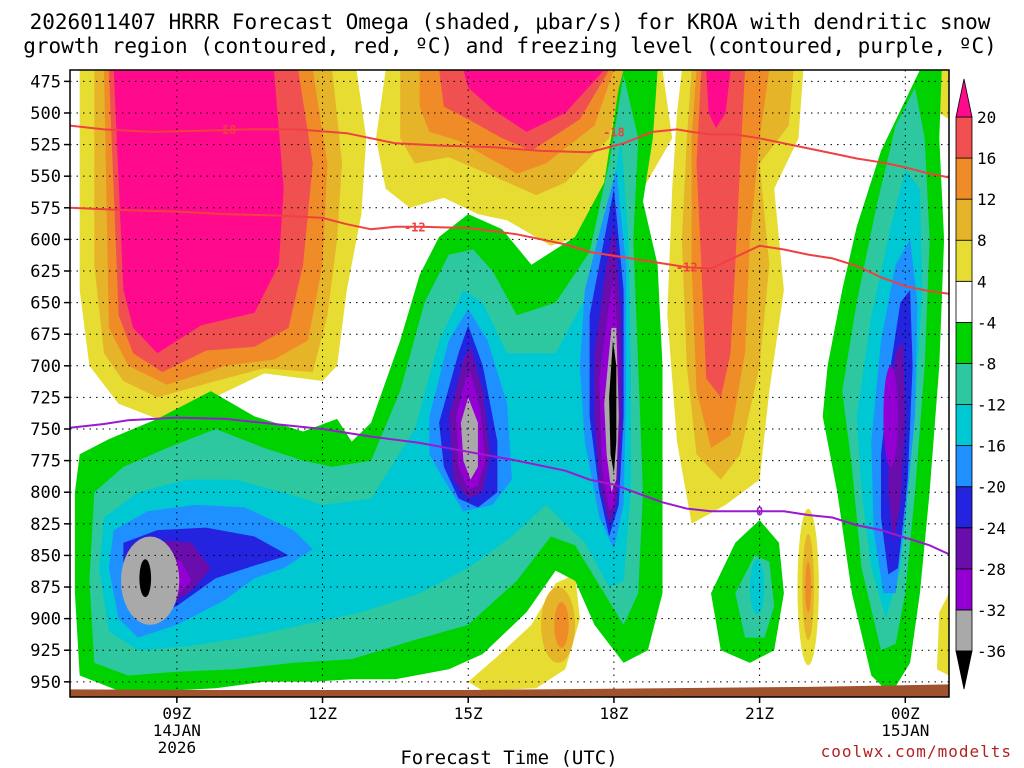 This screenshot has height=768, width=1024. I want to click on y-tick-label-775: 775, so click(45, 462).